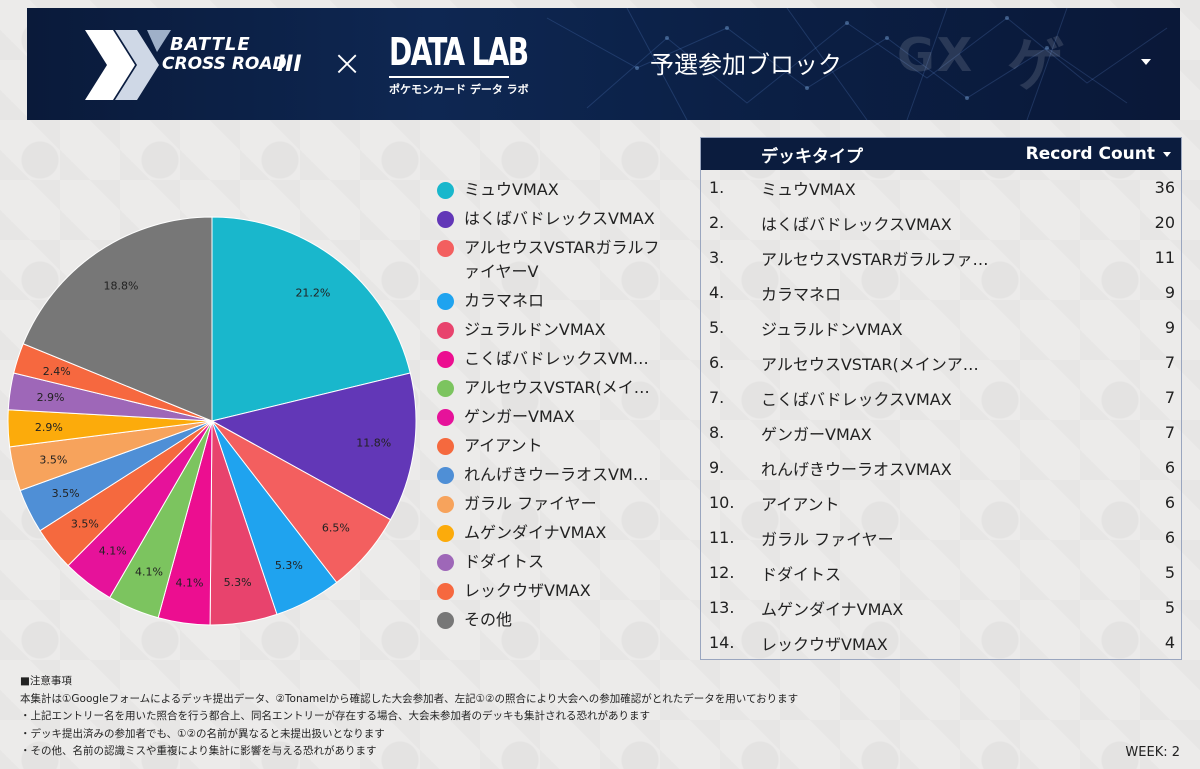 This screenshot has height=769, width=1200. I want to click on row-deck-name: ムゲンダイナVMAX, so click(832, 609).